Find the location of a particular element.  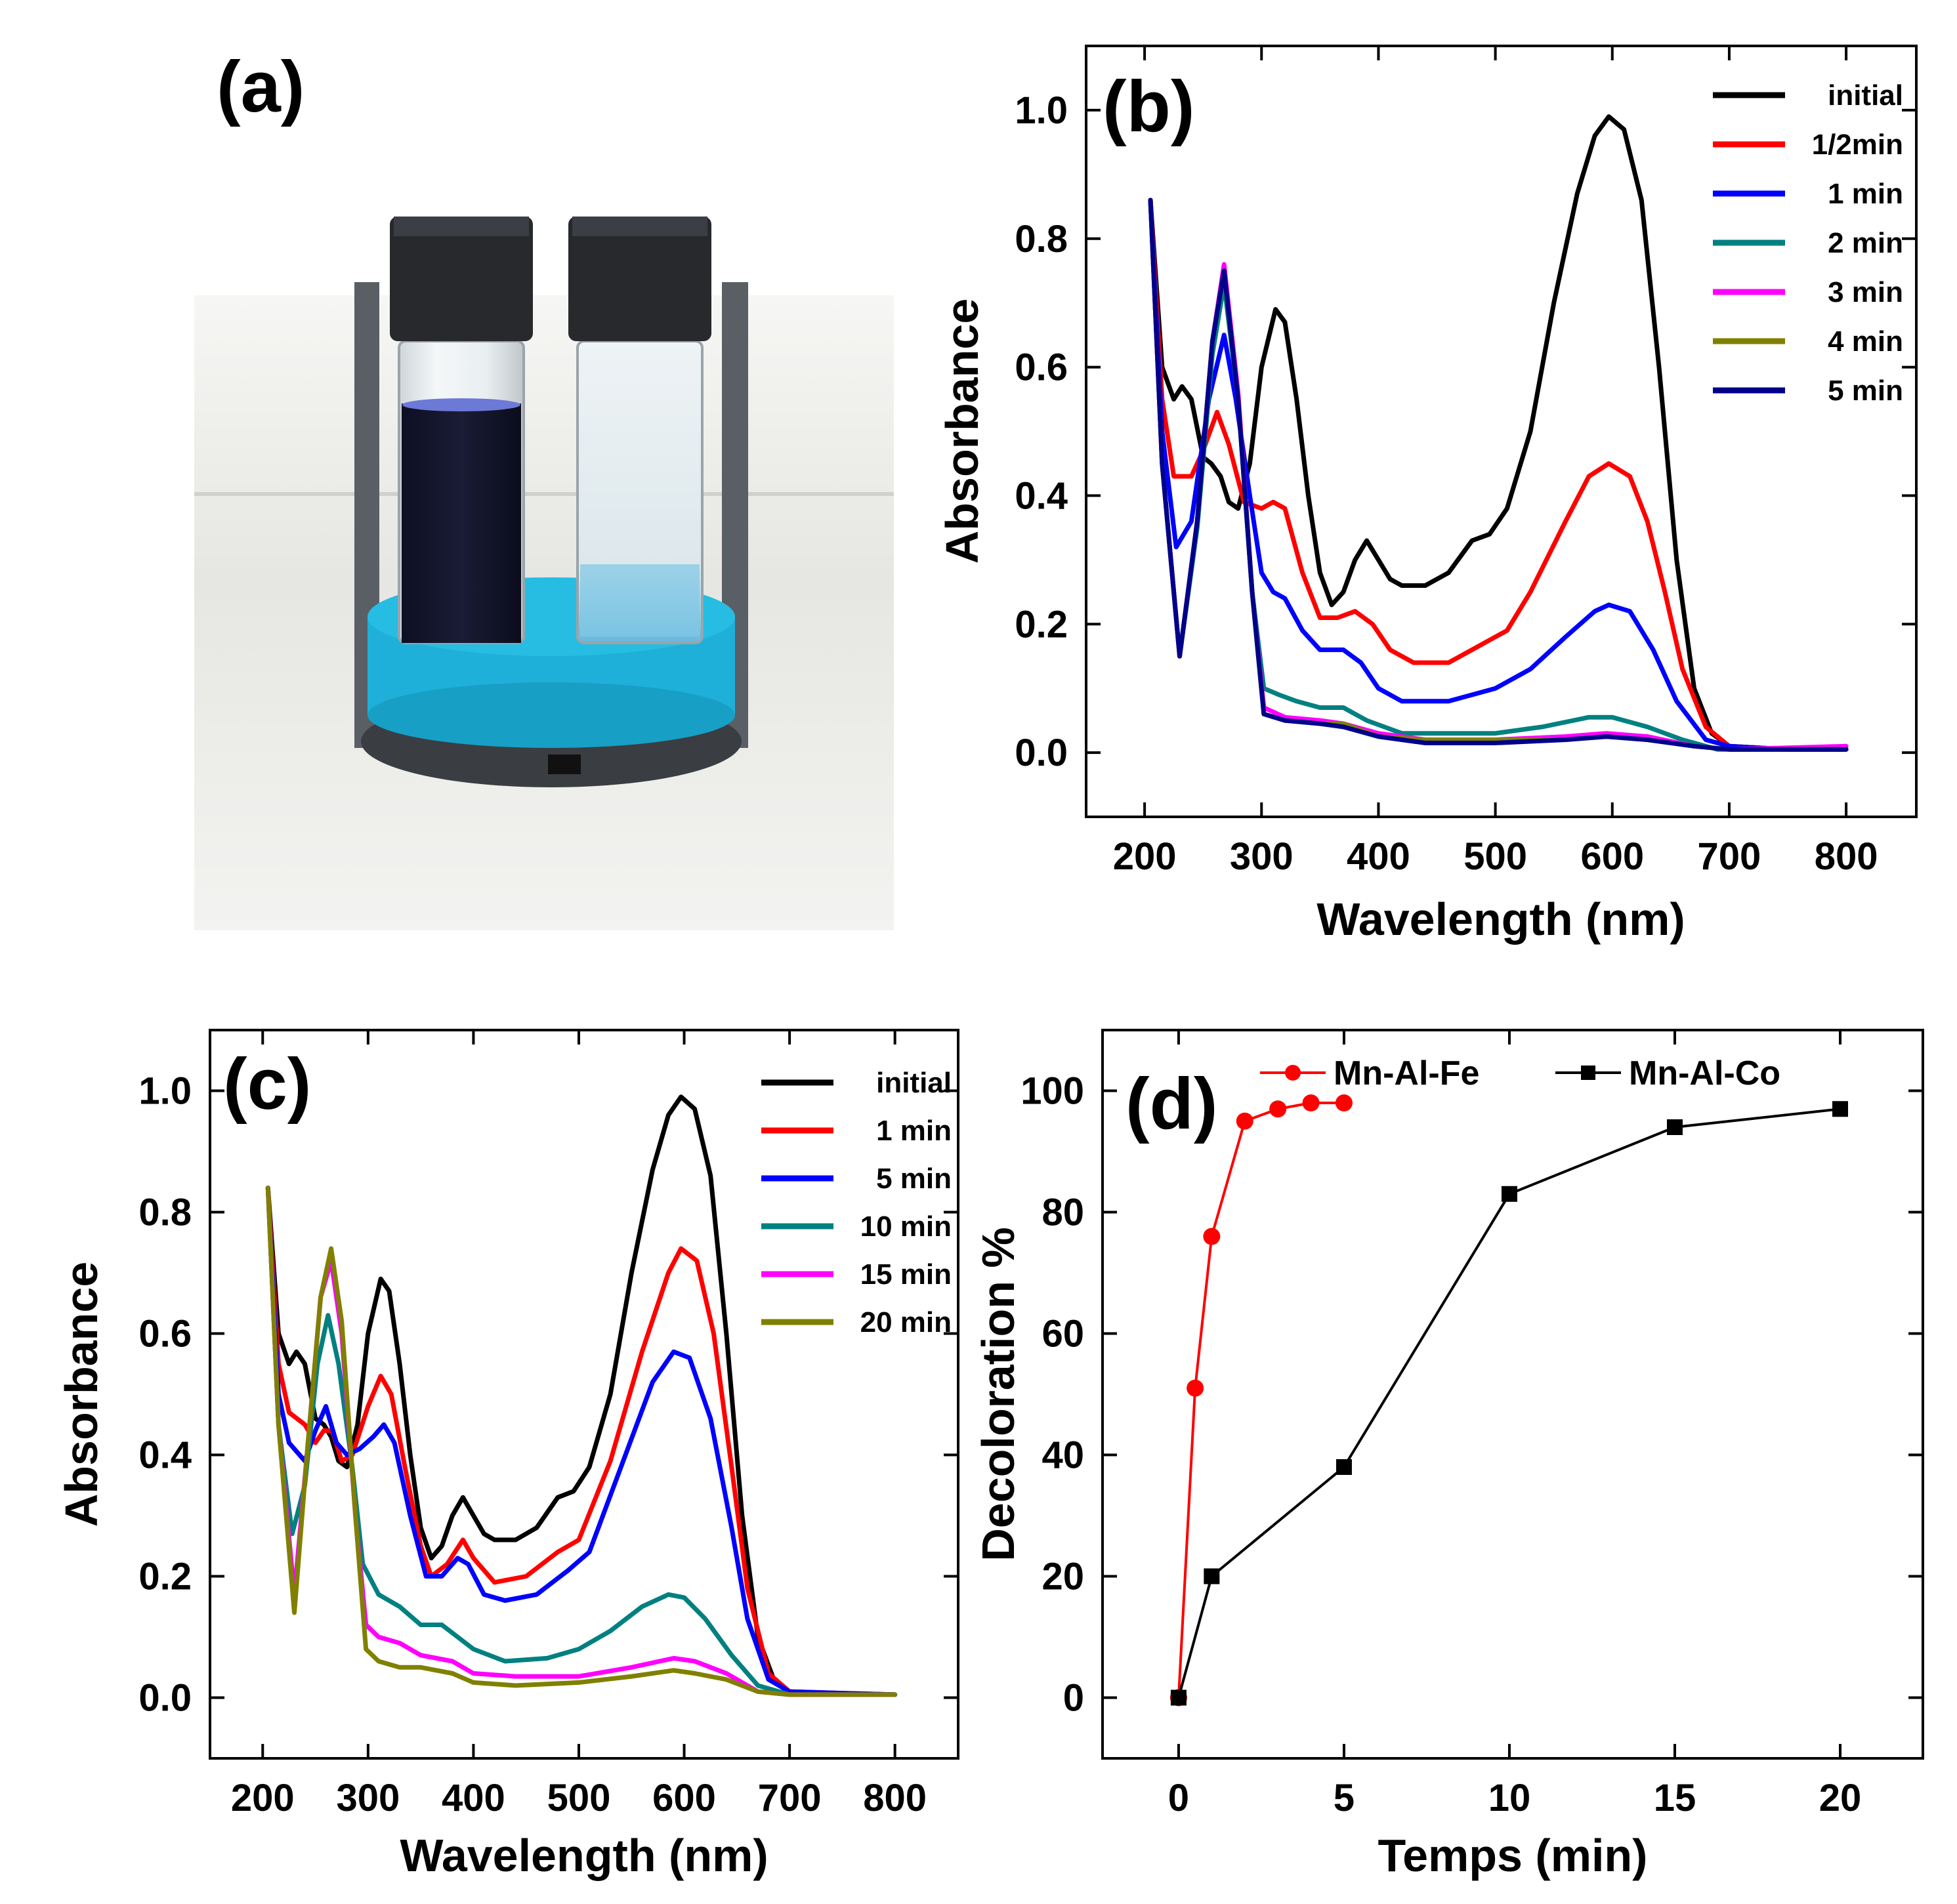

panel-d-series is located at coordinates (1508, 1400).